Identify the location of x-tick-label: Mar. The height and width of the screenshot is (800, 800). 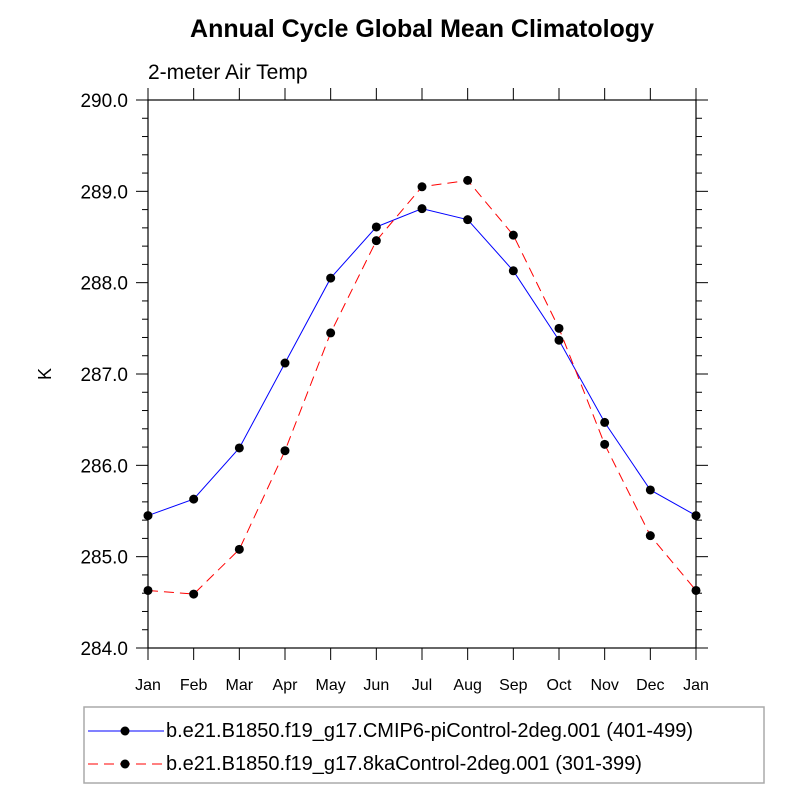
(240, 685).